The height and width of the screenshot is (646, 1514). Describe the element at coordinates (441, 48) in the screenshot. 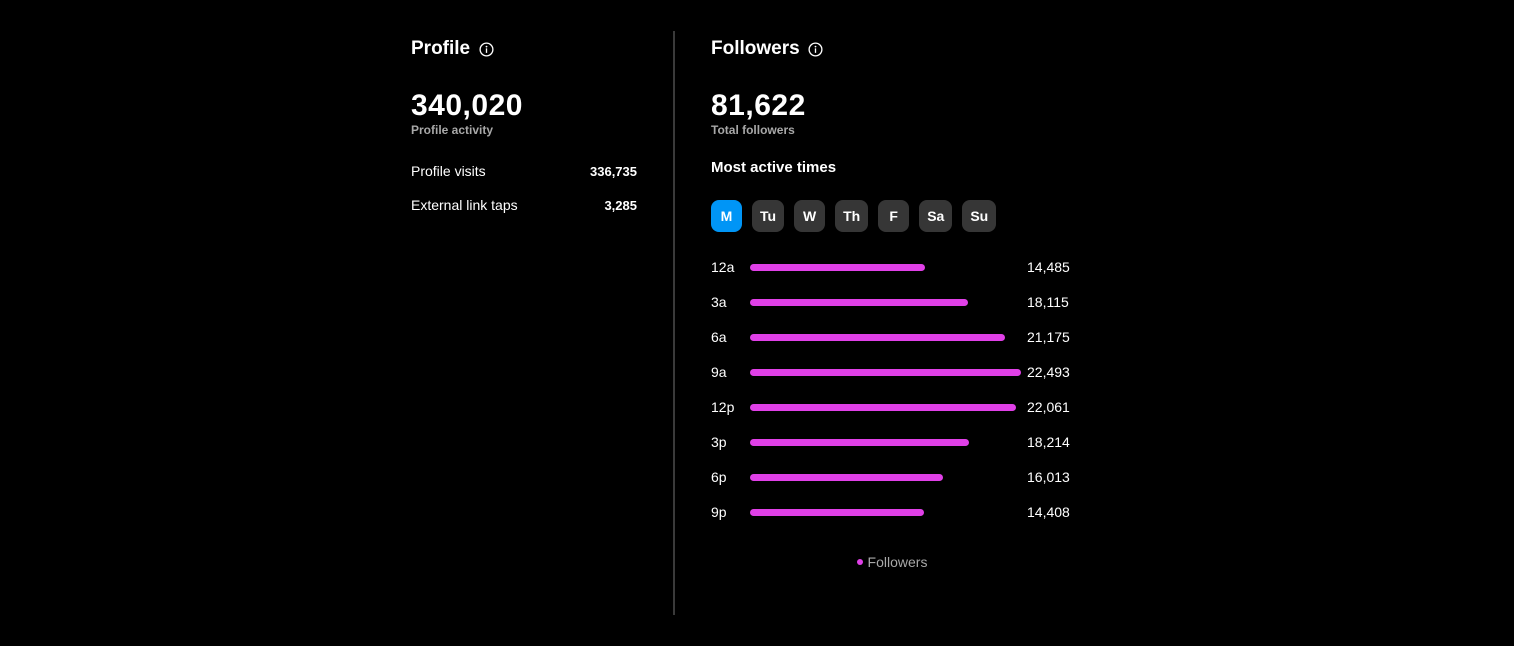

I see `profile-title: Profile` at that location.